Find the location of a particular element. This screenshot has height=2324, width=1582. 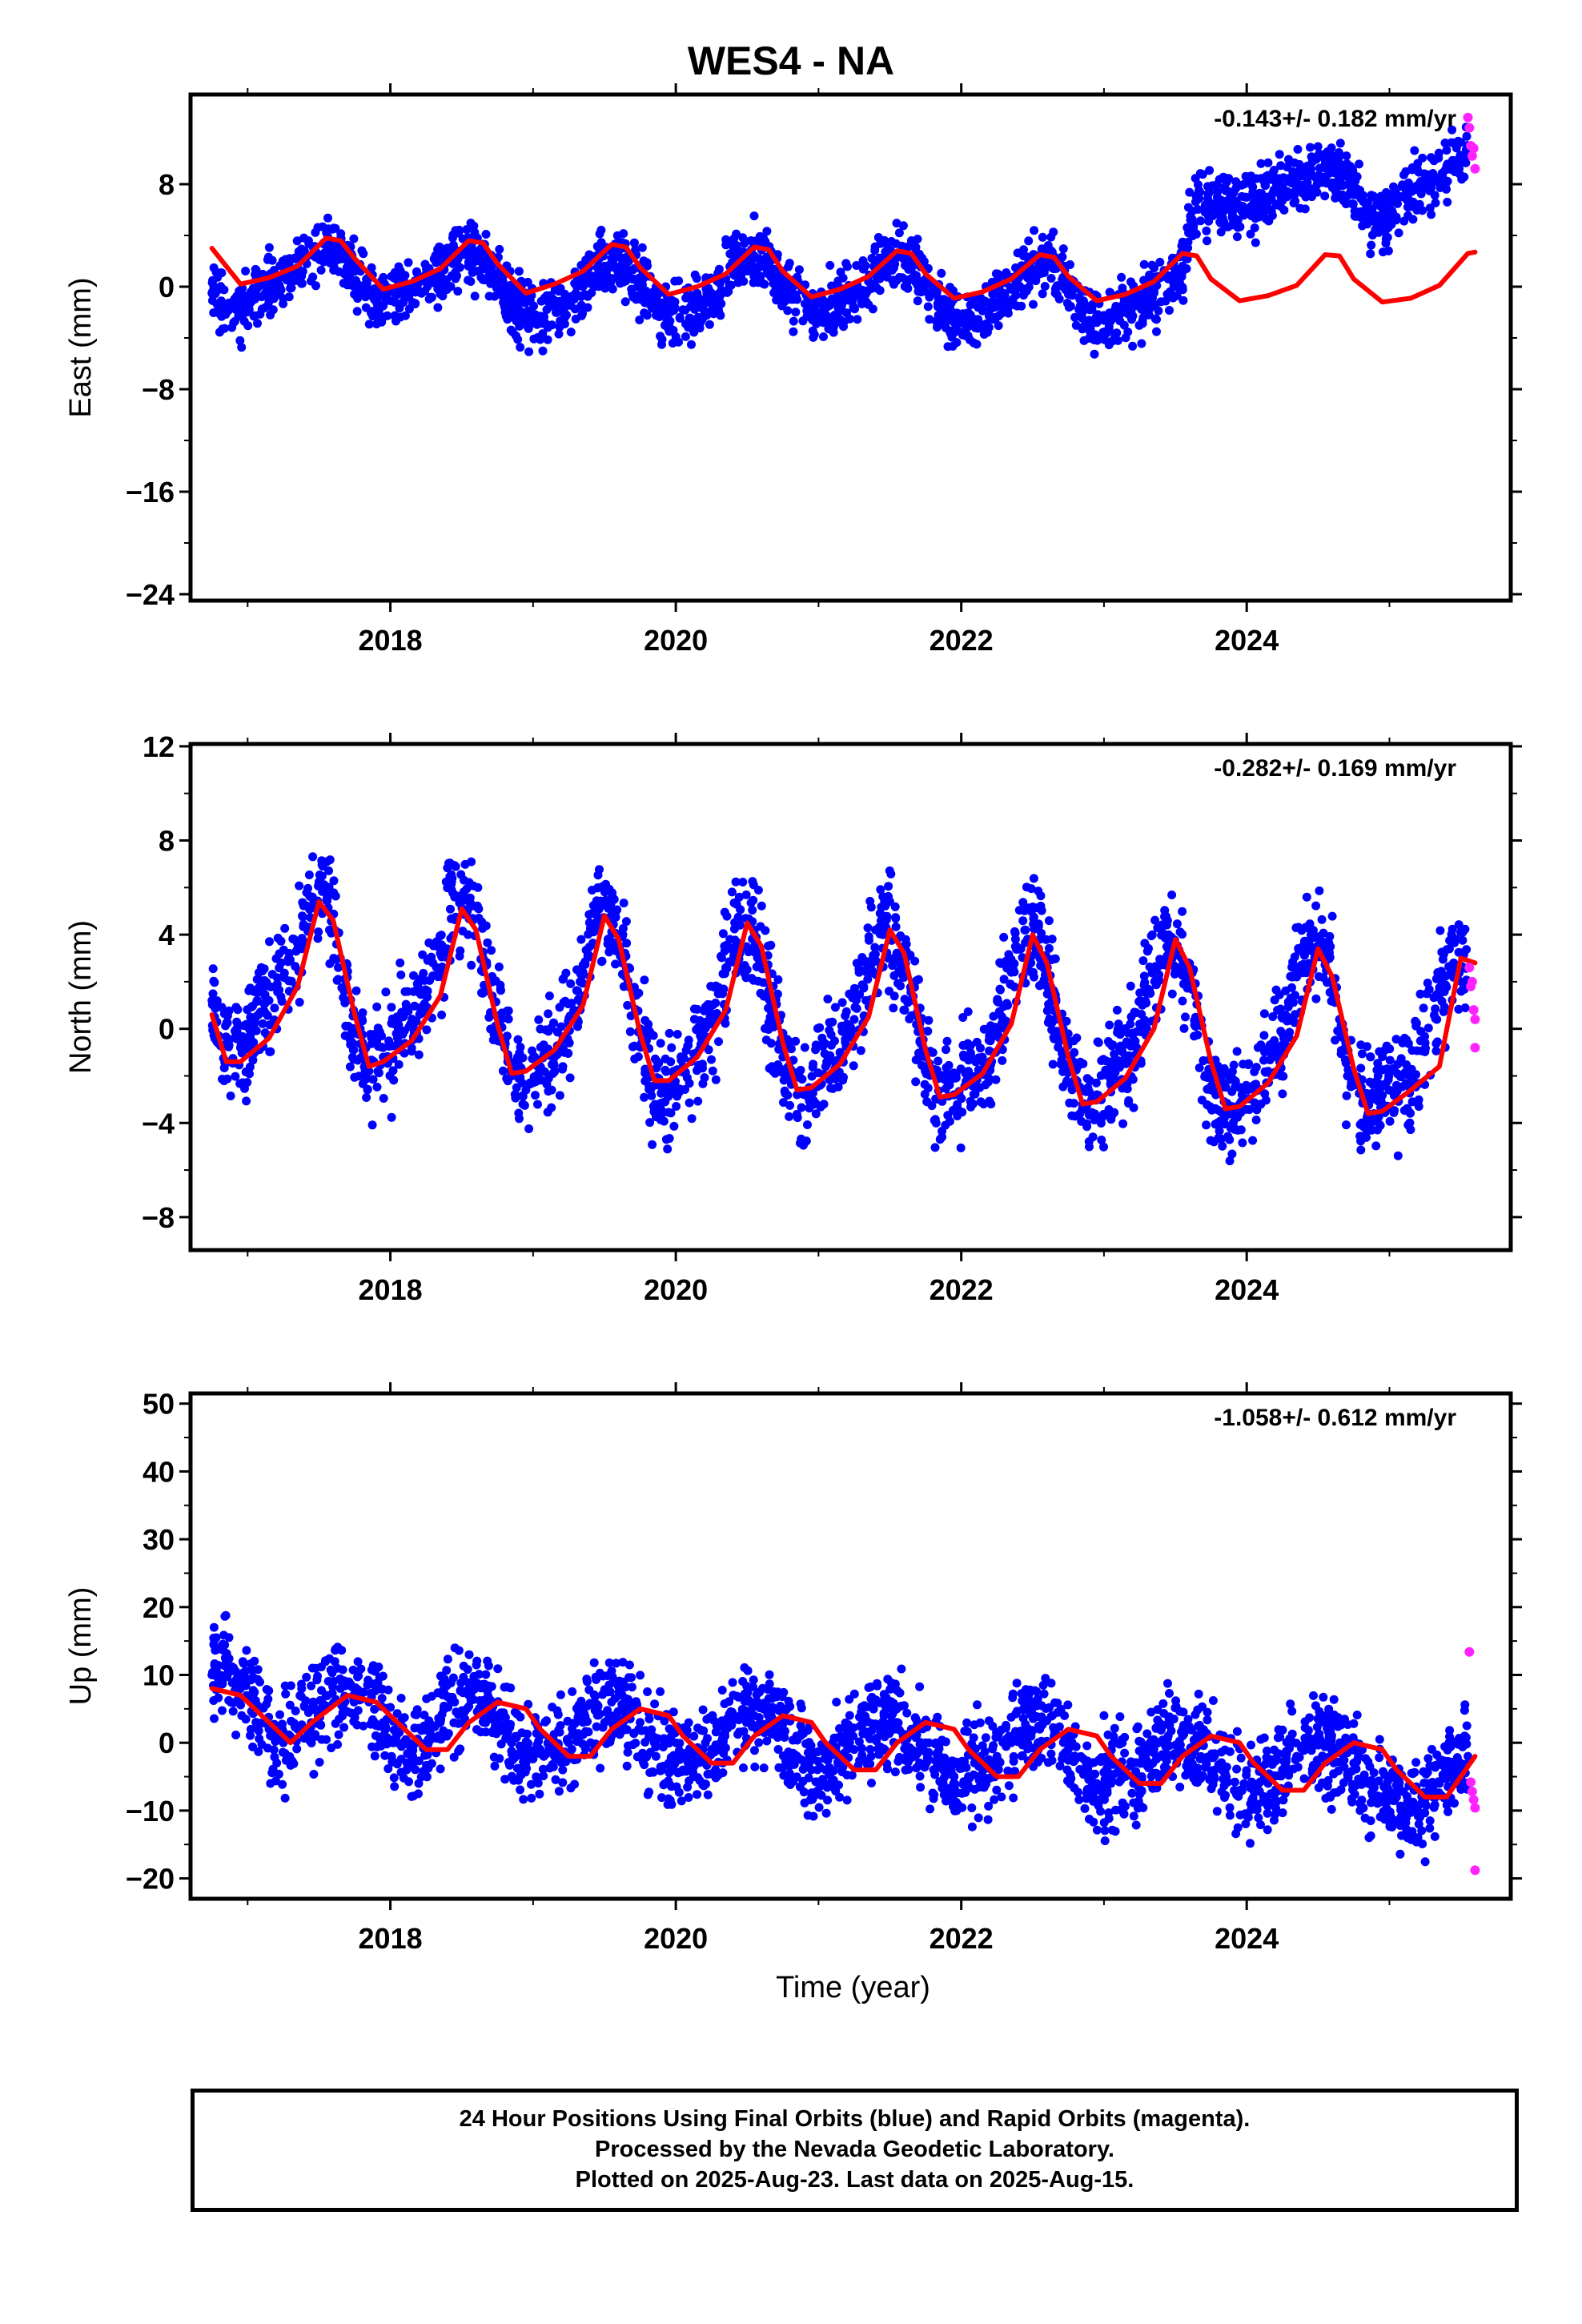

rapid-orbit-point is located at coordinates (1469, 128).